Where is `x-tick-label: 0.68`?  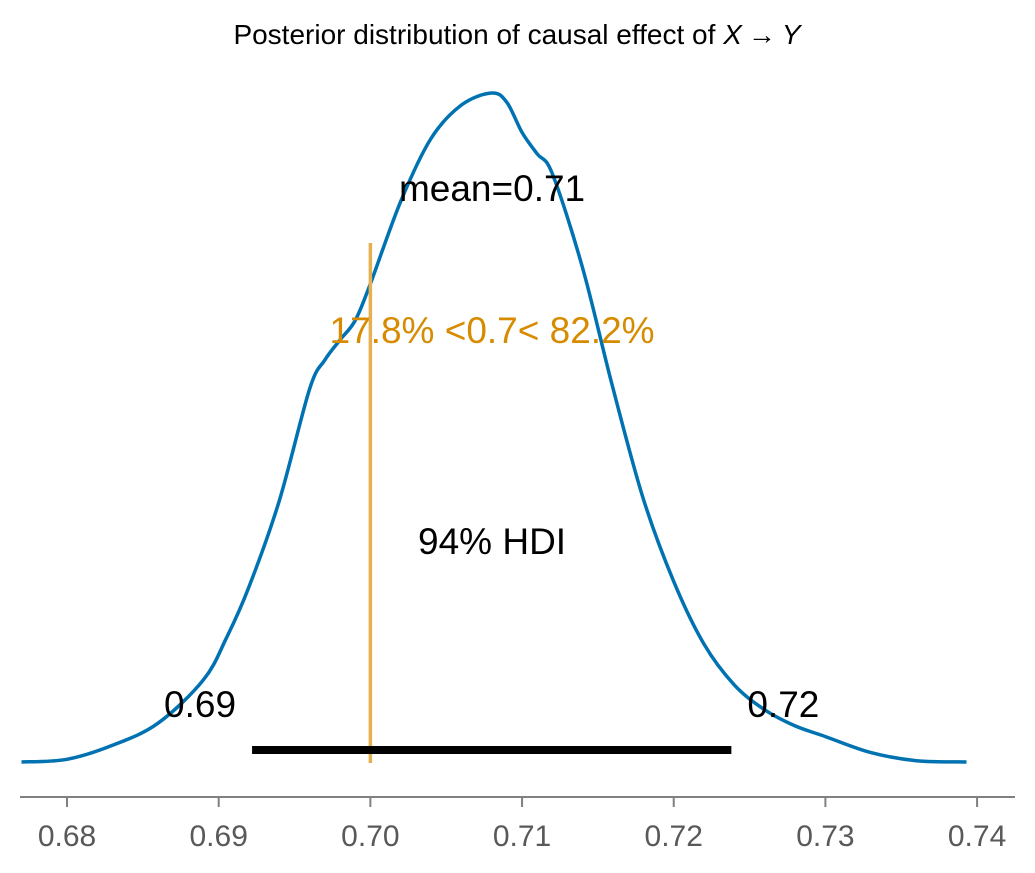 x-tick-label: 0.68 is located at coordinates (67, 836).